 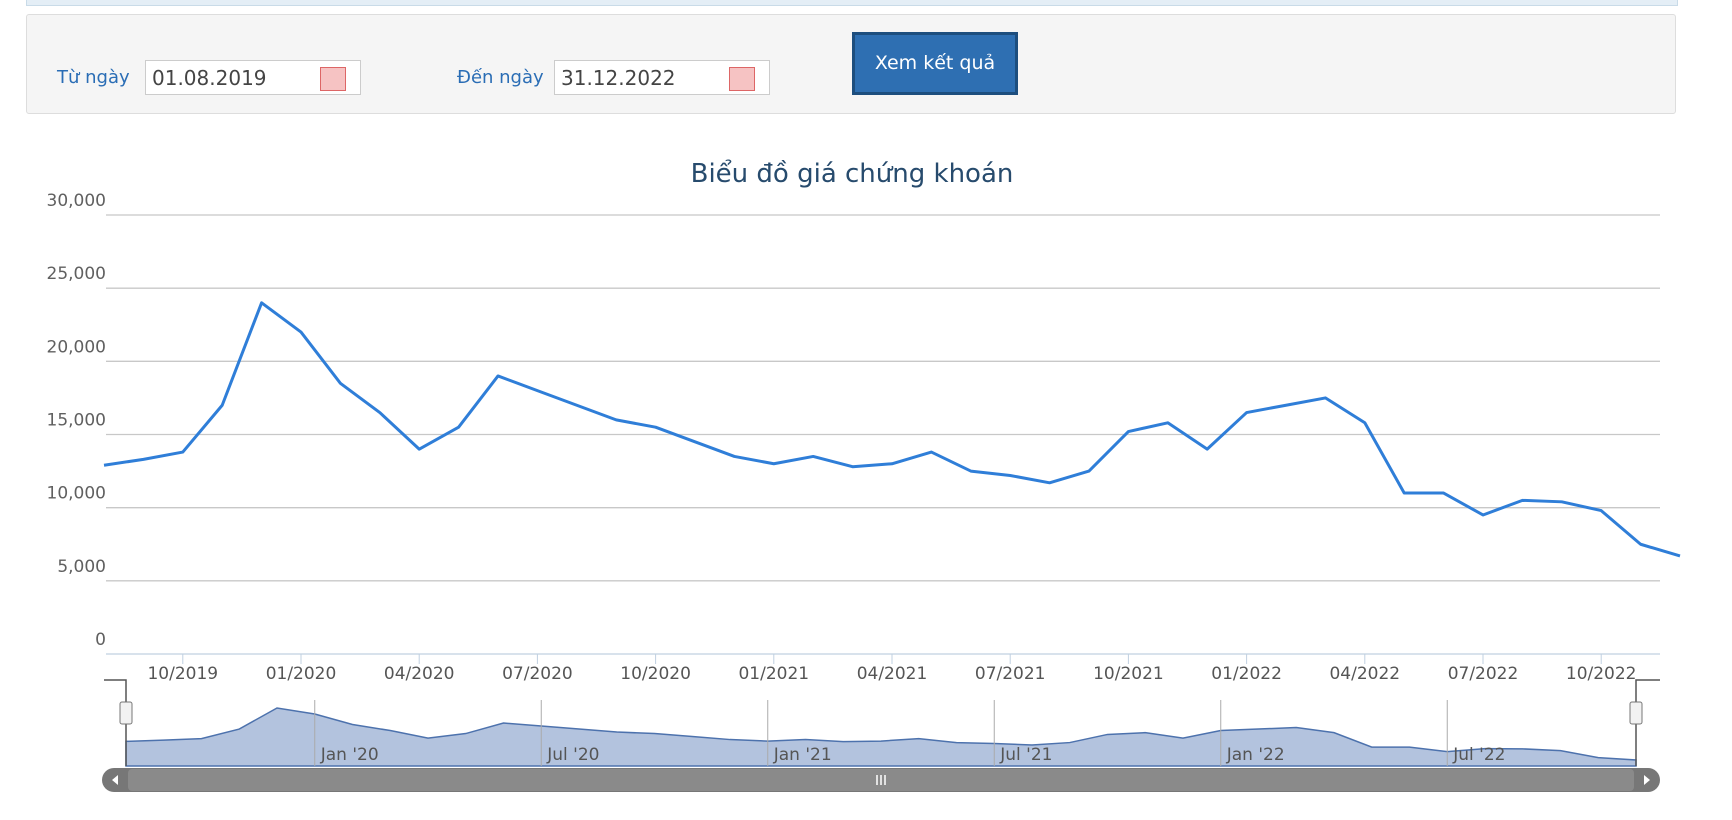 I want to click on x-tick-label: 10/2021, so click(x=1128, y=674).